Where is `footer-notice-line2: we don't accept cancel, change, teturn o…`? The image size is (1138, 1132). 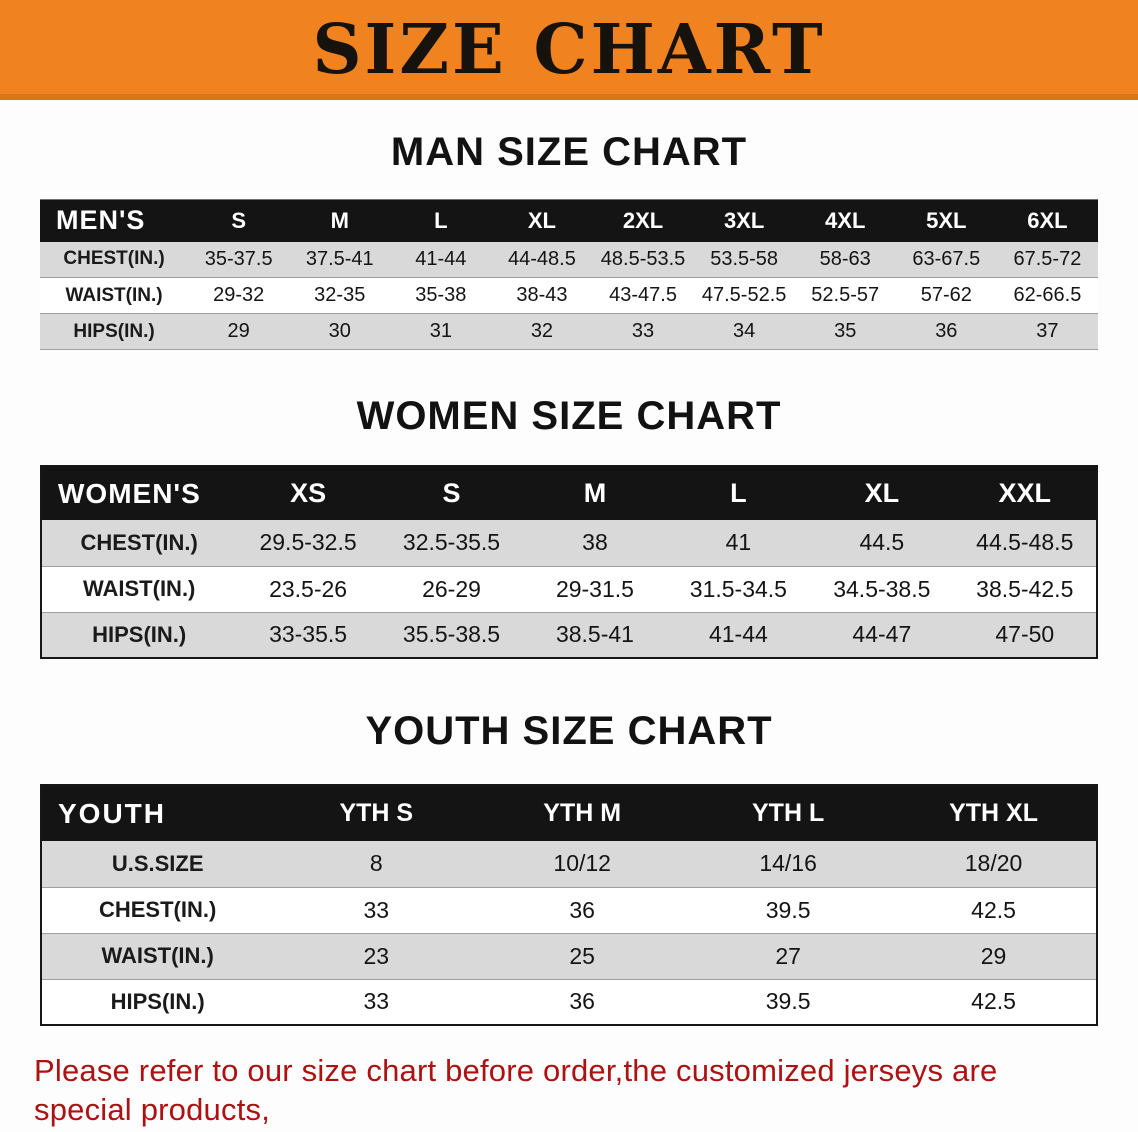 footer-notice-line2: we don't accept cancel, change, teturn o… is located at coordinates (569, 1131).